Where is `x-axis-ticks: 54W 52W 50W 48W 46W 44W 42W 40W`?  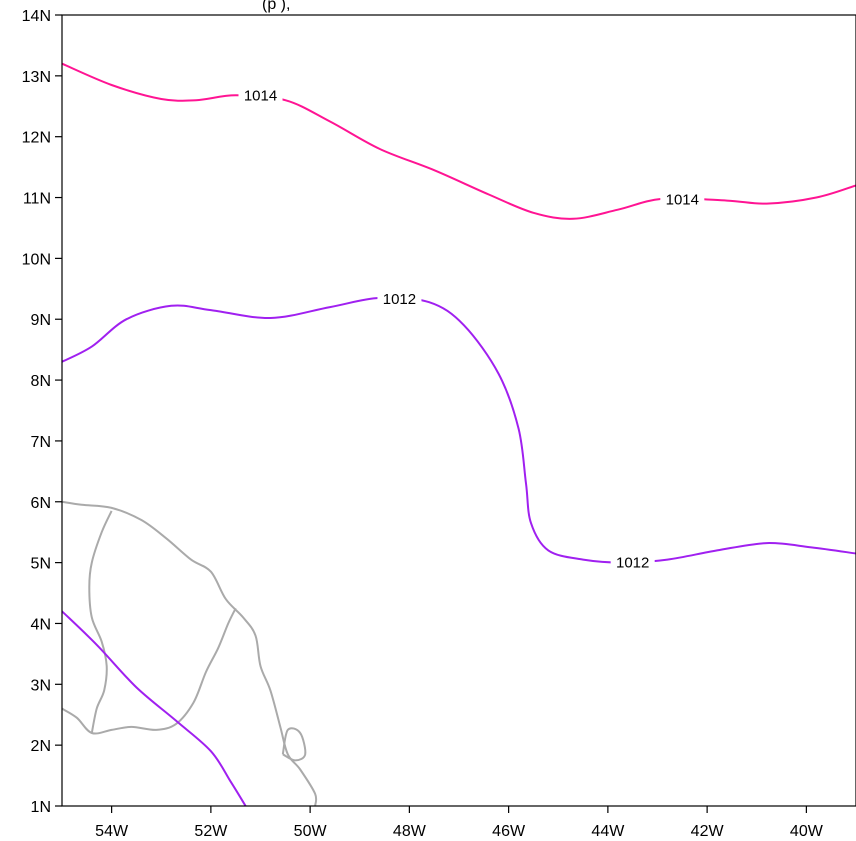 x-axis-ticks: 54W 52W 50W 48W 46W 44W 42W 40W is located at coordinates (459, 823).